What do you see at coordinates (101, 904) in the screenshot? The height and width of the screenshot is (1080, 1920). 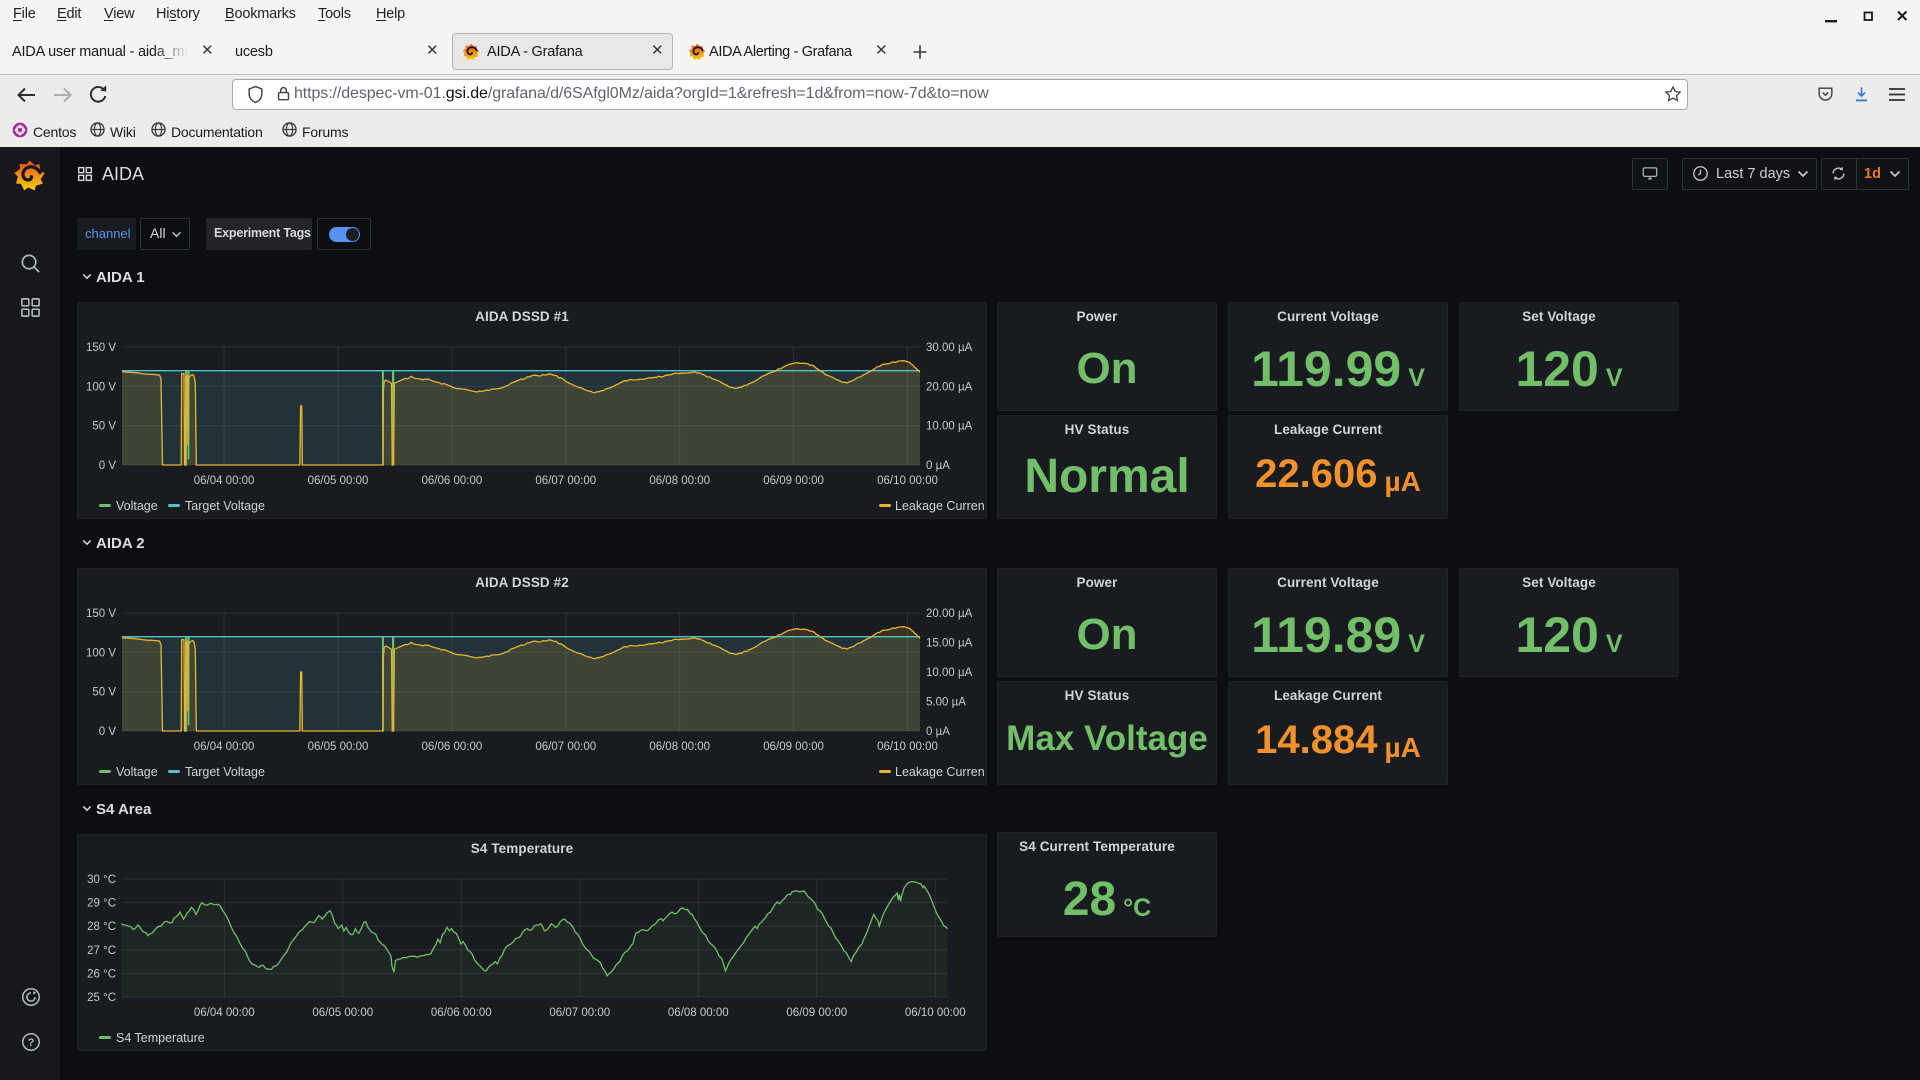 I see `svg-text: 29 °C` at bounding box center [101, 904].